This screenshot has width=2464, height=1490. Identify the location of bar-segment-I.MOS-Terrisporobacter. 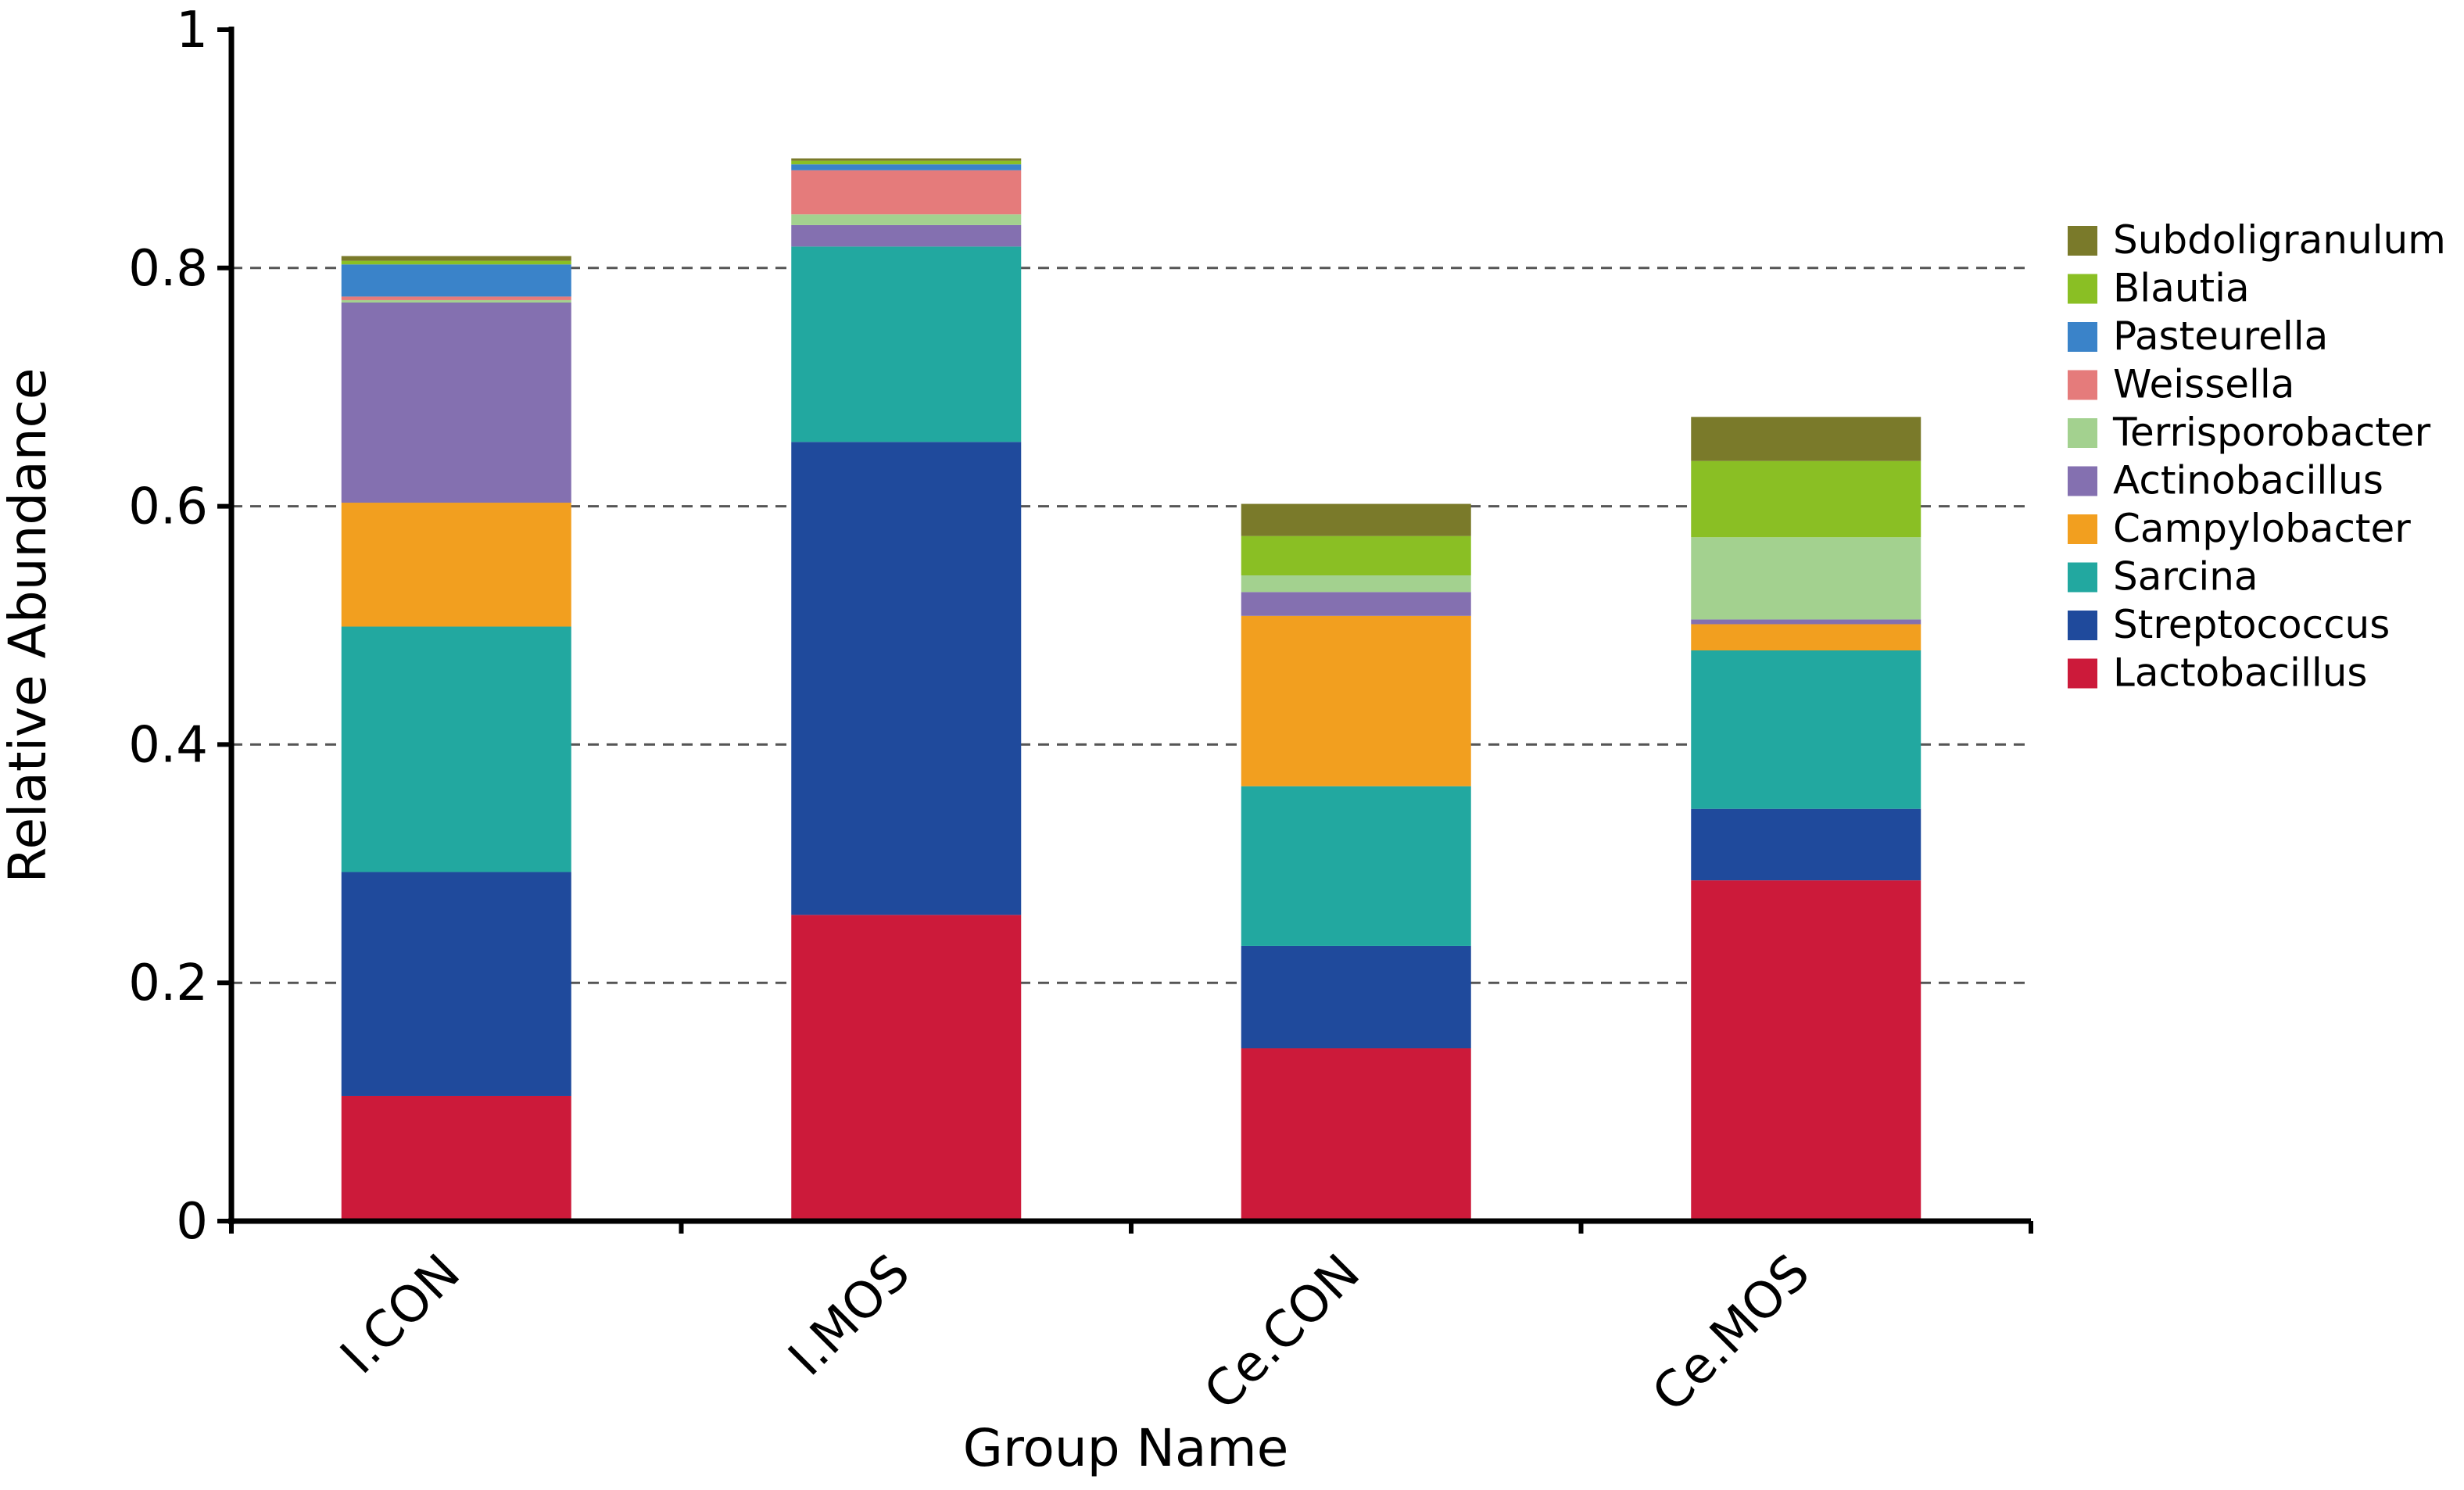
(907, 220).